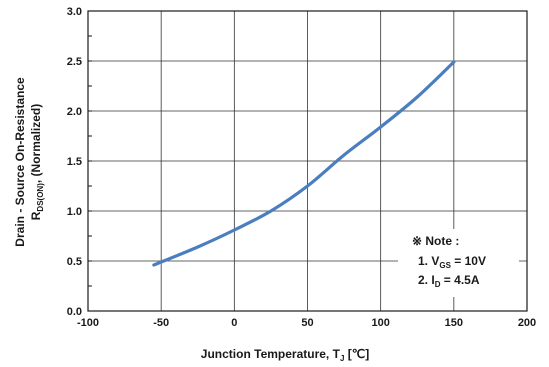 The height and width of the screenshot is (367, 549). Describe the element at coordinates (307, 323) in the screenshot. I see `x-tick-label: 50` at that location.